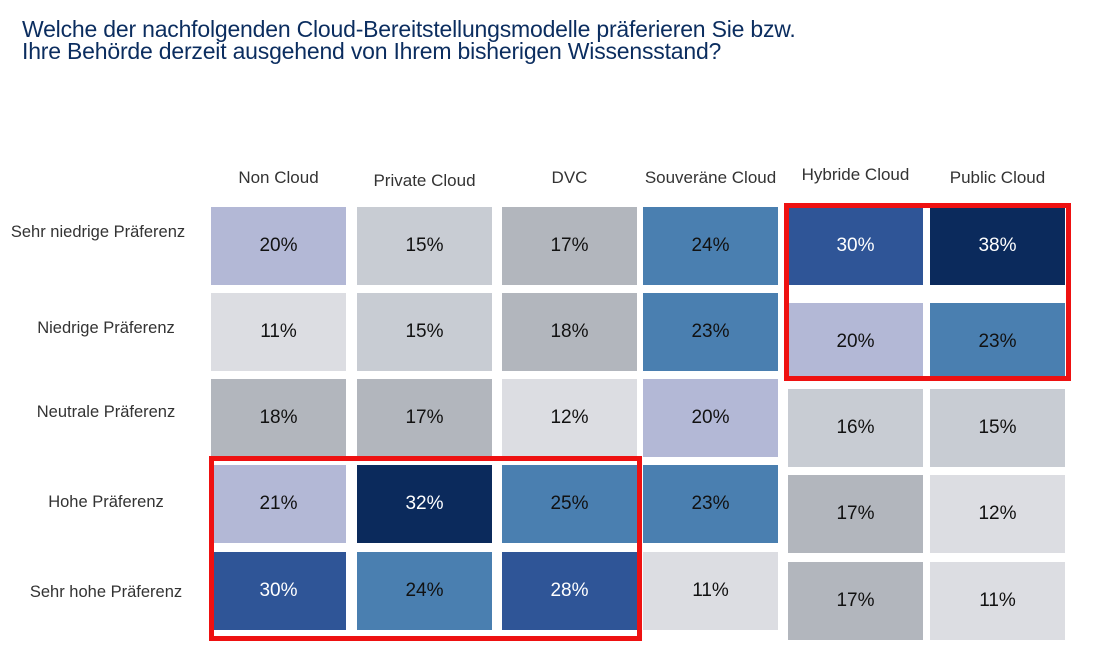  What do you see at coordinates (569, 504) in the screenshot?
I see `heatmap-cell: 25%` at bounding box center [569, 504].